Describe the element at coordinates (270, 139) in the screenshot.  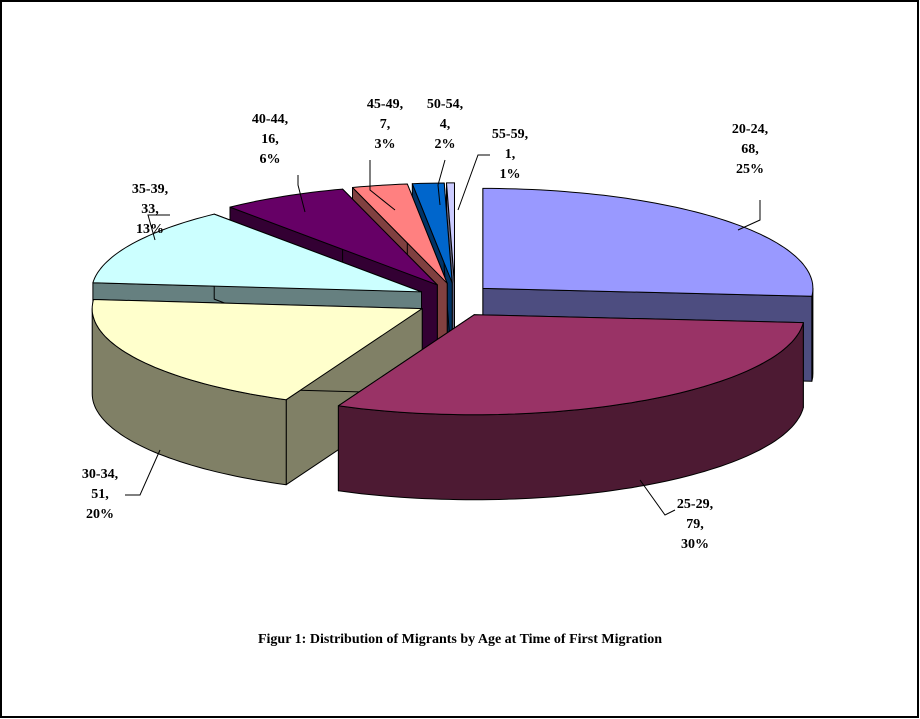
I see `value-label: 16,` at that location.